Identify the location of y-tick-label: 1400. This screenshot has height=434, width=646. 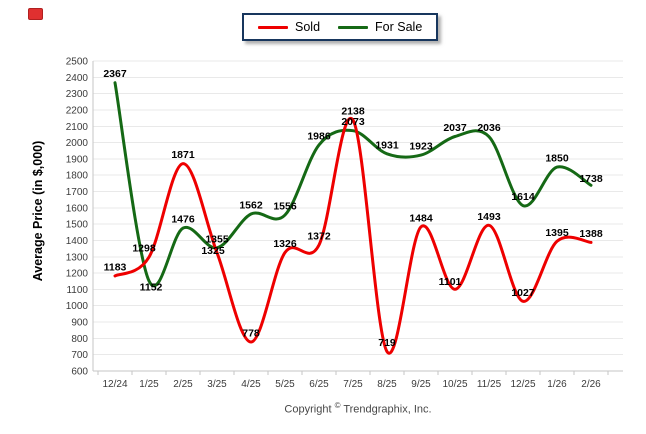
(77, 241).